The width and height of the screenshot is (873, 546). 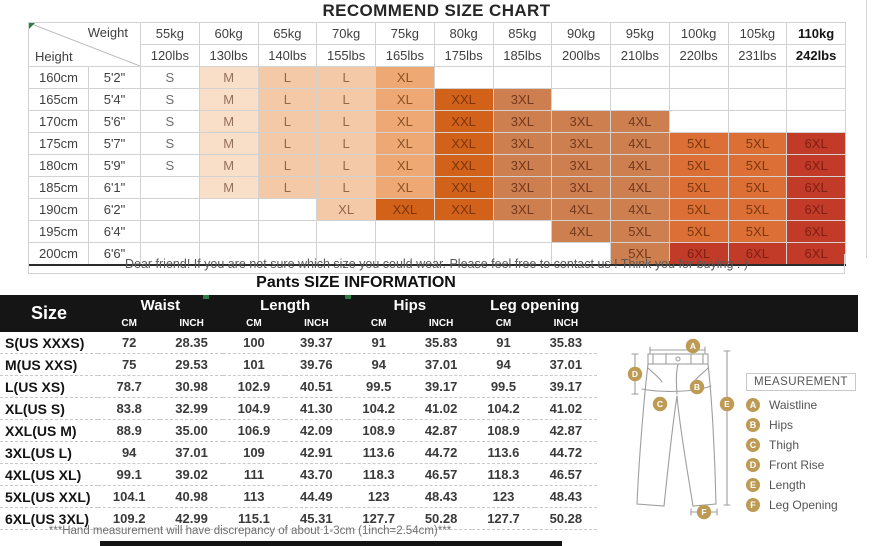 I want to click on svg-text: E, so click(x=727, y=404).